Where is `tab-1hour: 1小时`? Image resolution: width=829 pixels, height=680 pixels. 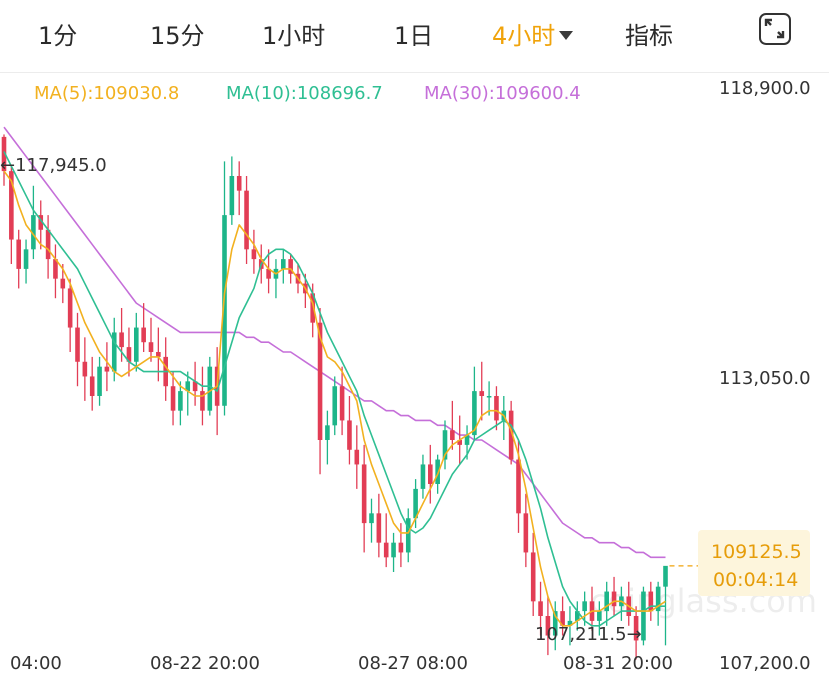 tab-1hour: 1小时 is located at coordinates (293, 33).